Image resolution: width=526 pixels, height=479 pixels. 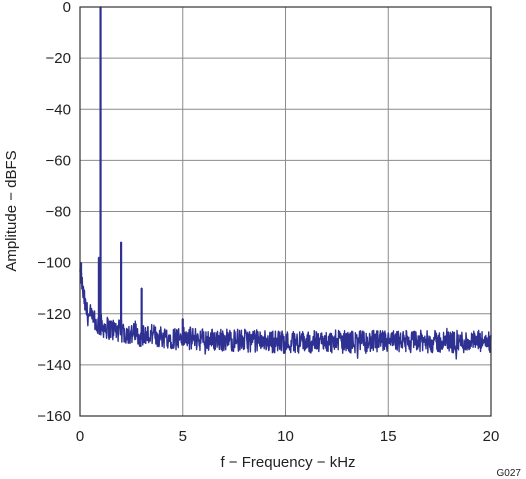 I want to click on x-tick-label: 0, so click(x=80, y=436).